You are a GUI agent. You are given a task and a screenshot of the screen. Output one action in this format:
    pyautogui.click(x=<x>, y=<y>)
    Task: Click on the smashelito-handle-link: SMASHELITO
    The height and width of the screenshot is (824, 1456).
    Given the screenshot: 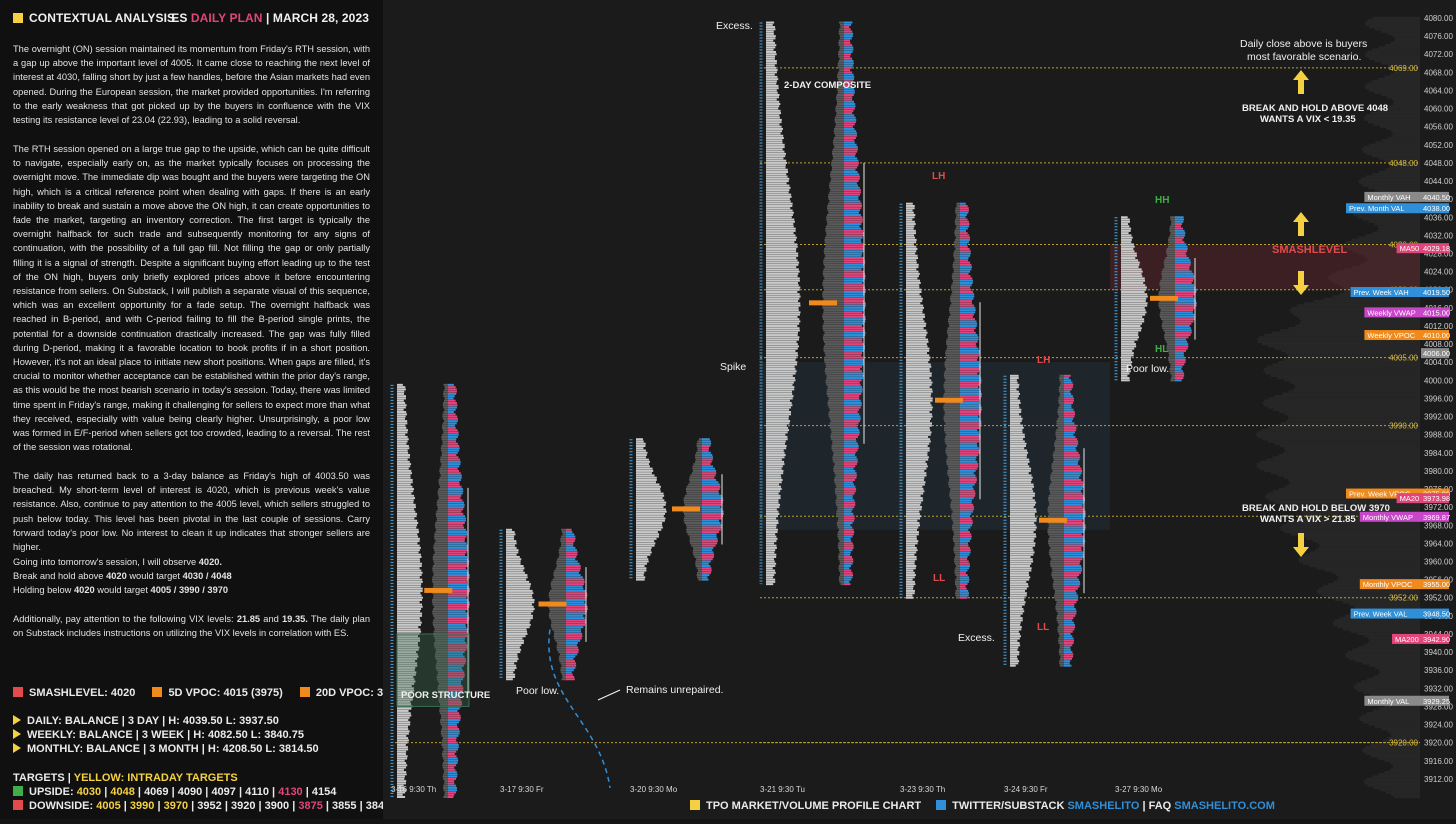 What is the action you would take?
    pyautogui.click(x=1103, y=806)
    